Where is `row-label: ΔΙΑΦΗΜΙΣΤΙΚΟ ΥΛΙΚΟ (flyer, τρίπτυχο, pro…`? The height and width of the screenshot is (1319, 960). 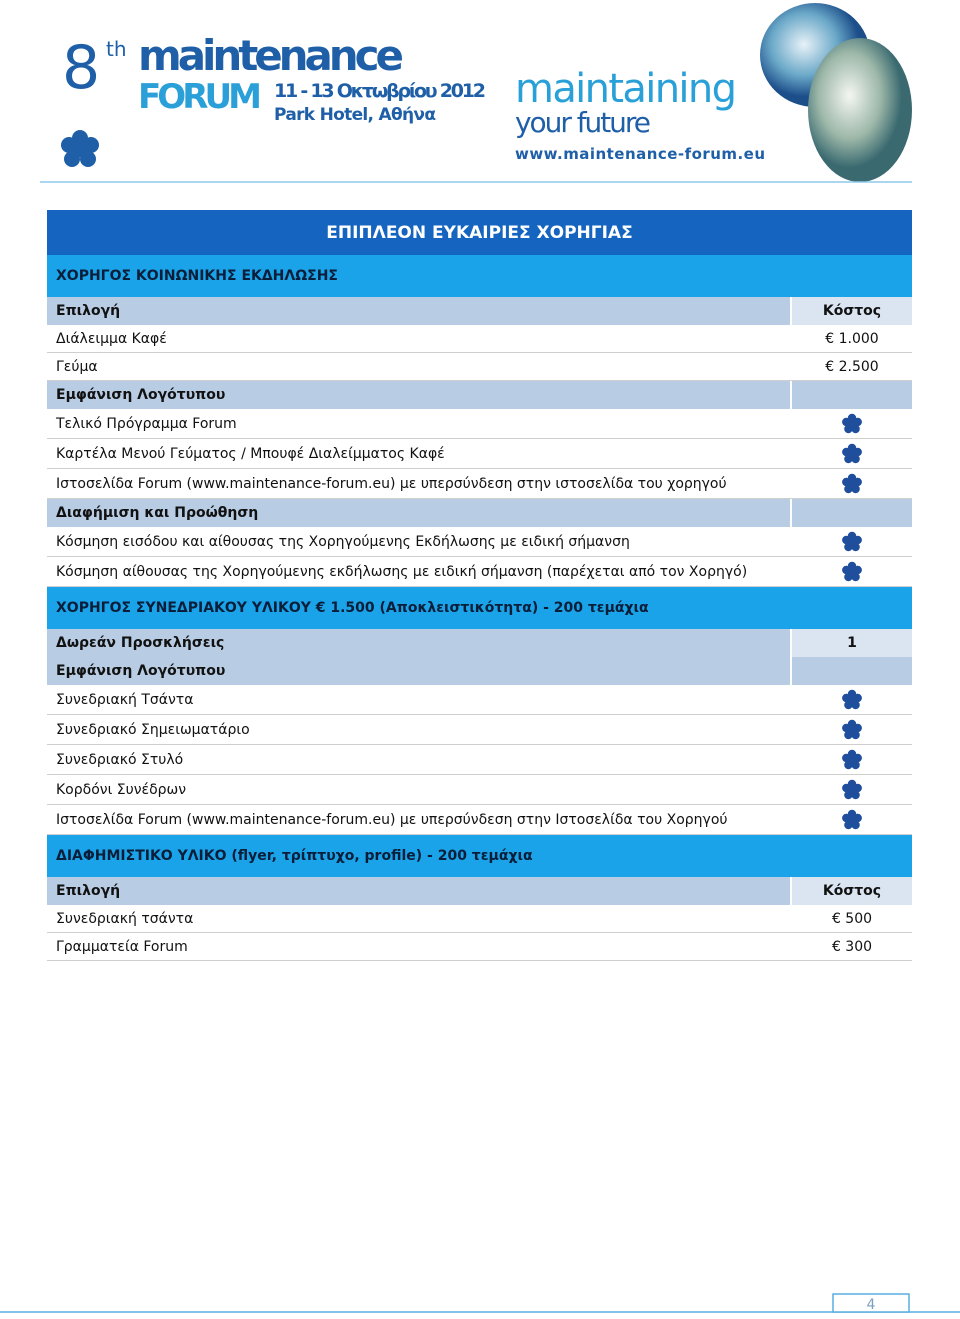
row-label: ΔΙΑΦΗΜΙΣΤΙΚΟ ΥΛΙΚΟ (flyer, τρίπτυχο, pro… is located at coordinates (294, 856).